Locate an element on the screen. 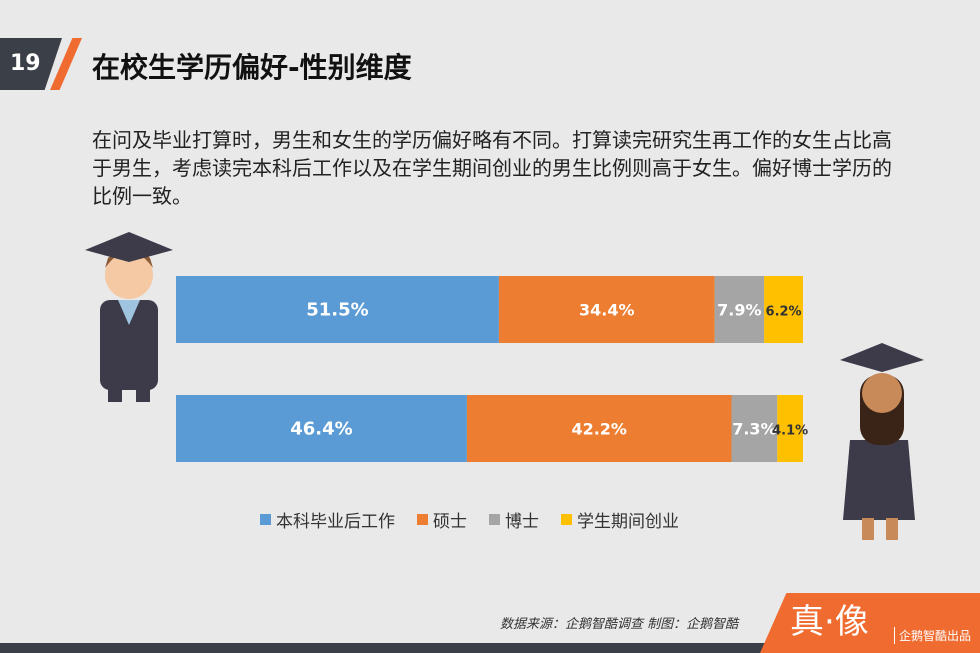 This screenshot has width=980, height=653. brand-subtitle: 企鹅智酷出品 is located at coordinates (932, 635).